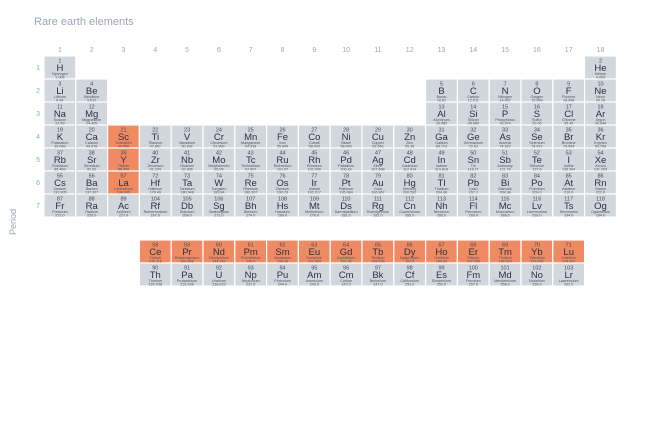 The width and height of the screenshot is (660, 440). I want to click on atomic-number: 35, so click(569, 131).